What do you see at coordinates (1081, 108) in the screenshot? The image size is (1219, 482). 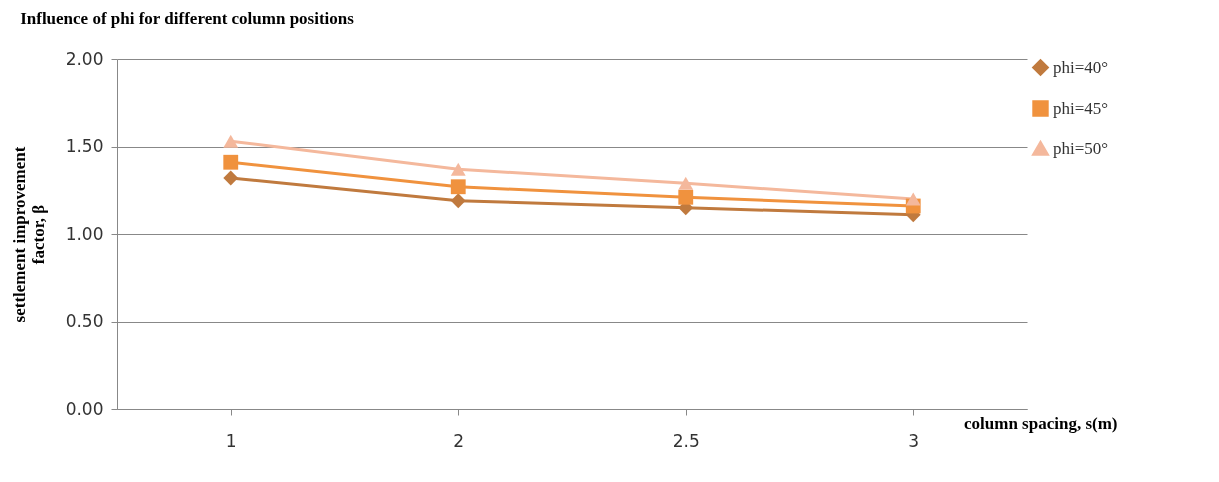 I see `legend-label: phi=45°` at bounding box center [1081, 108].